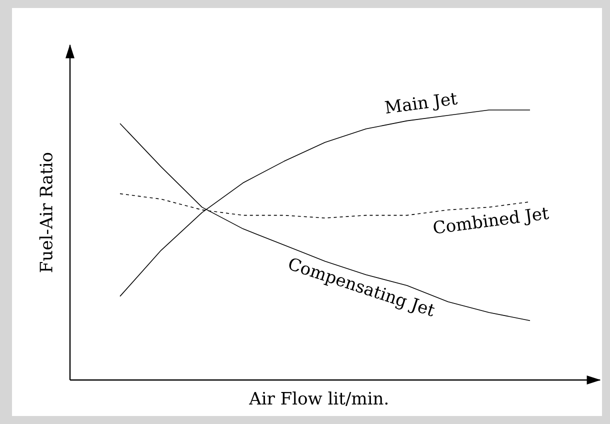  Describe the element at coordinates (421, 103) in the screenshot. I see `text: Main Jet` at that location.